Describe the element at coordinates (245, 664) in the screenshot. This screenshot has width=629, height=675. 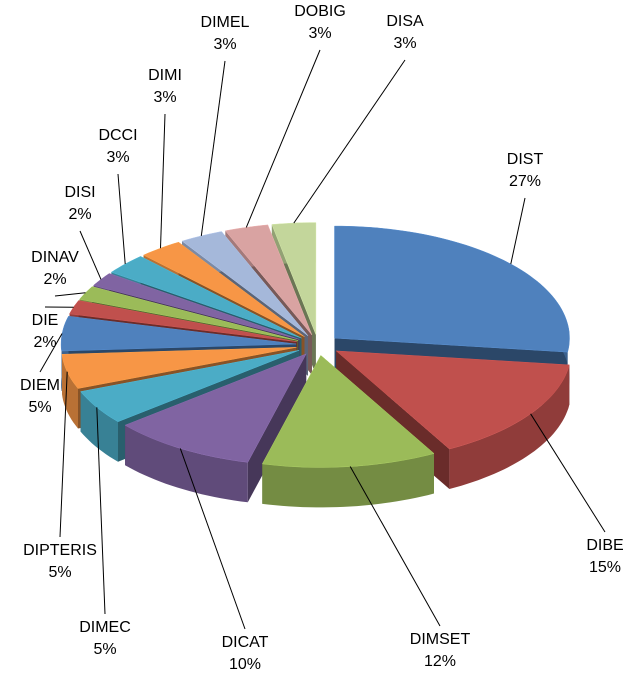
I see `value-label: 10%` at that location.